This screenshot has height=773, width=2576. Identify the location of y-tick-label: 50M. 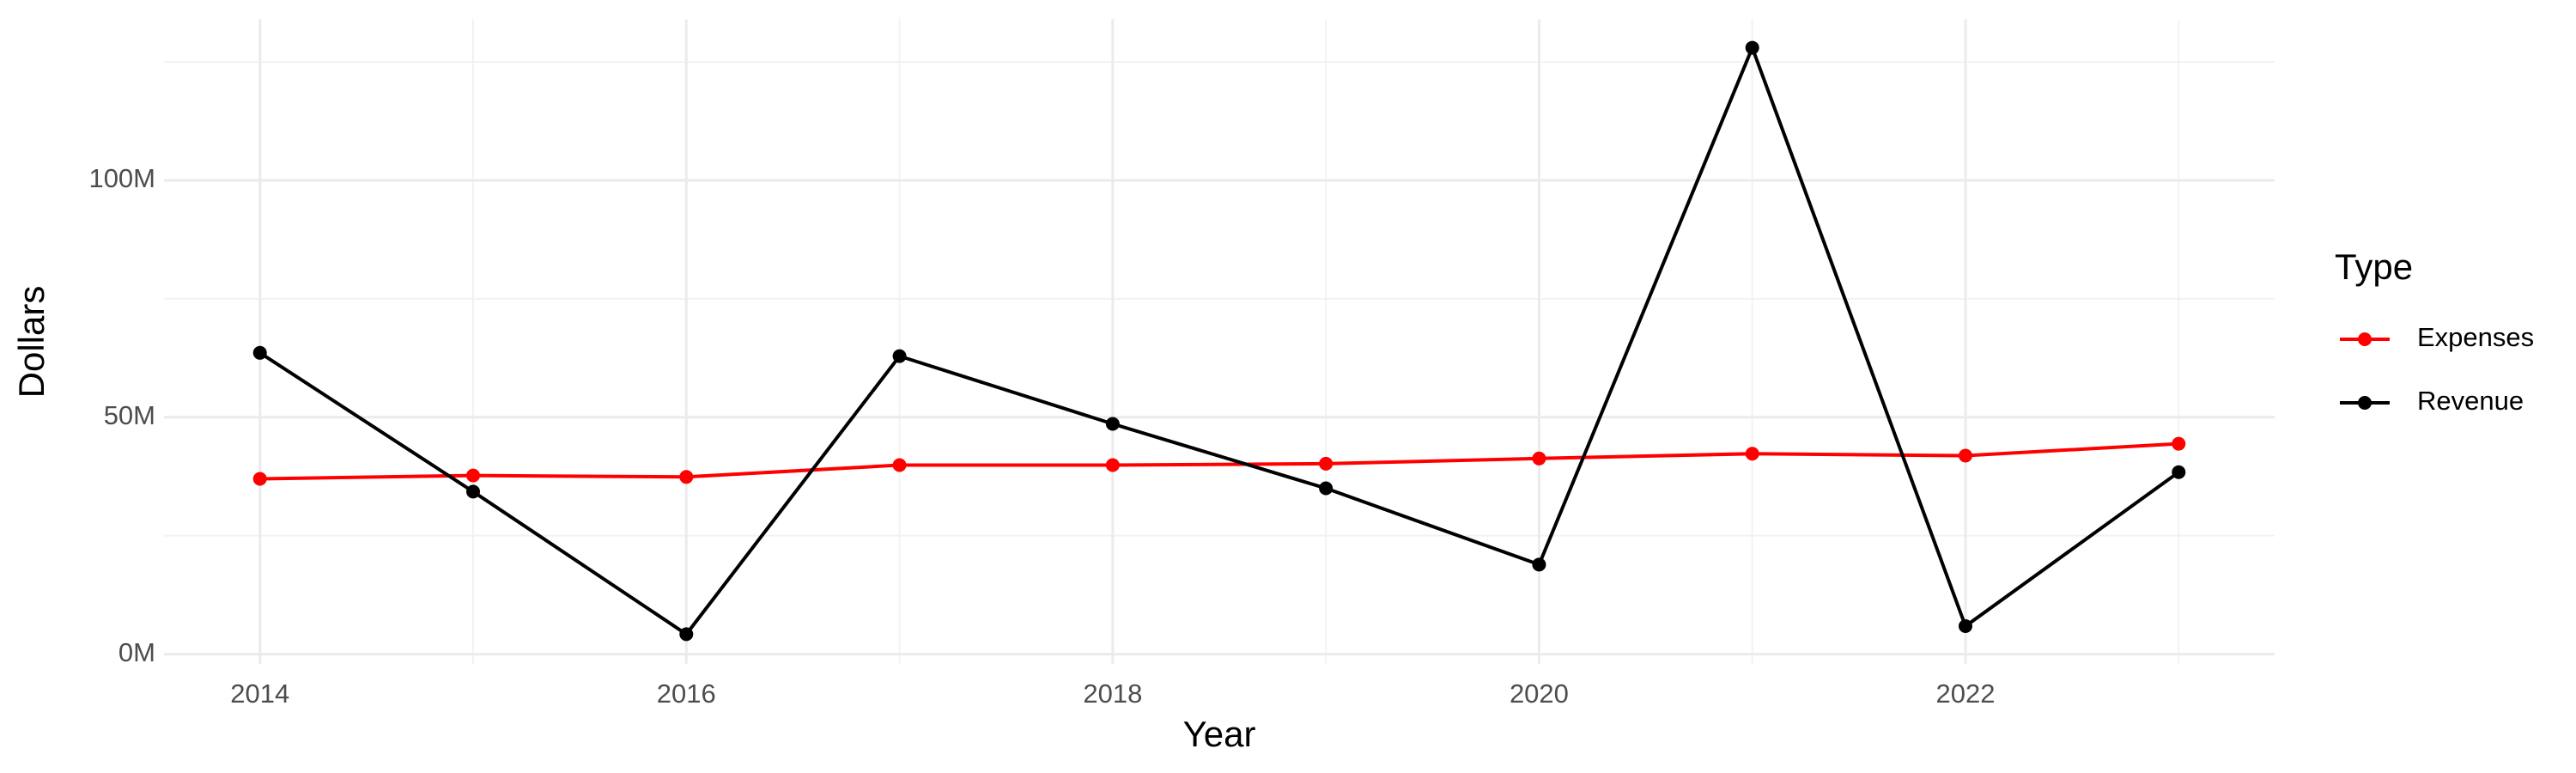
(129, 415).